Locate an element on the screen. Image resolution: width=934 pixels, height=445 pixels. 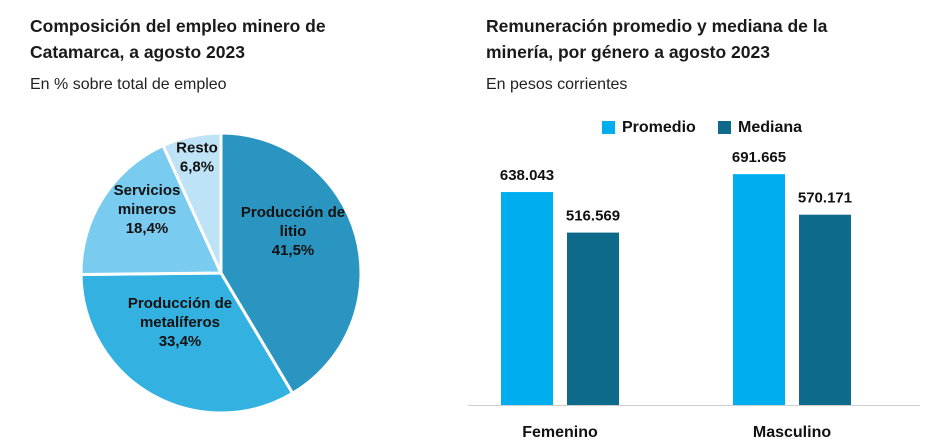
pie-title-line1: Composición del empleo minero de is located at coordinates (178, 26).